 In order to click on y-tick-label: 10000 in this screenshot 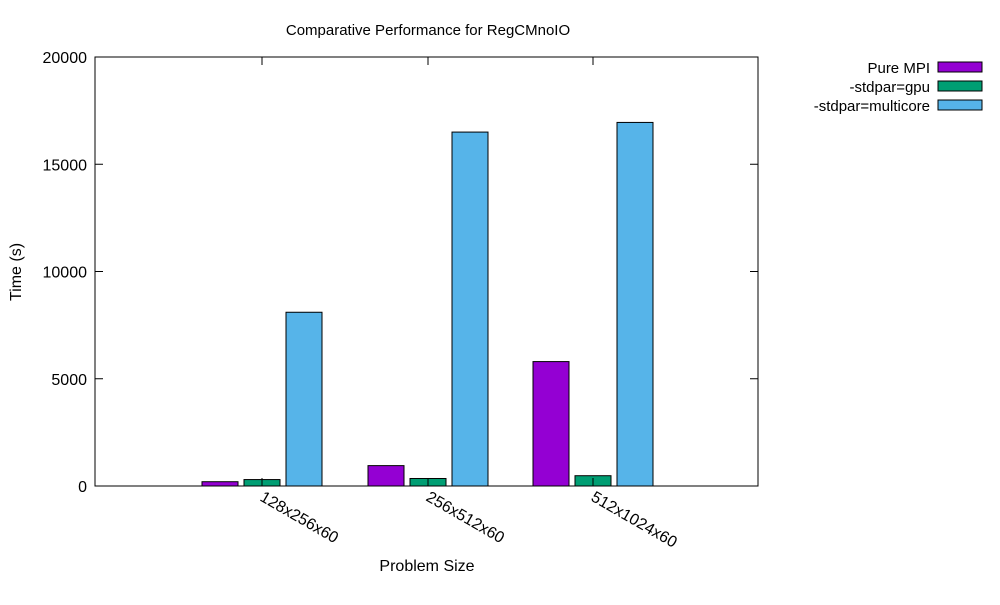, I will do `click(65, 273)`.